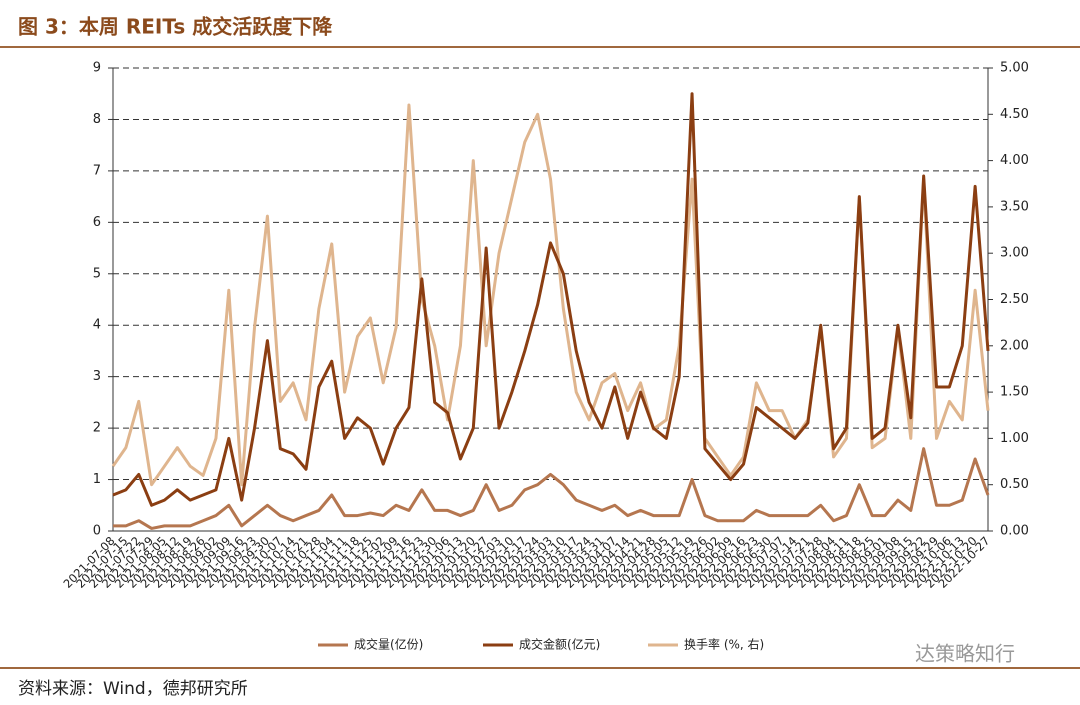  Describe the element at coordinates (97, 428) in the screenshot. I see `y-tick-label: 2` at that location.